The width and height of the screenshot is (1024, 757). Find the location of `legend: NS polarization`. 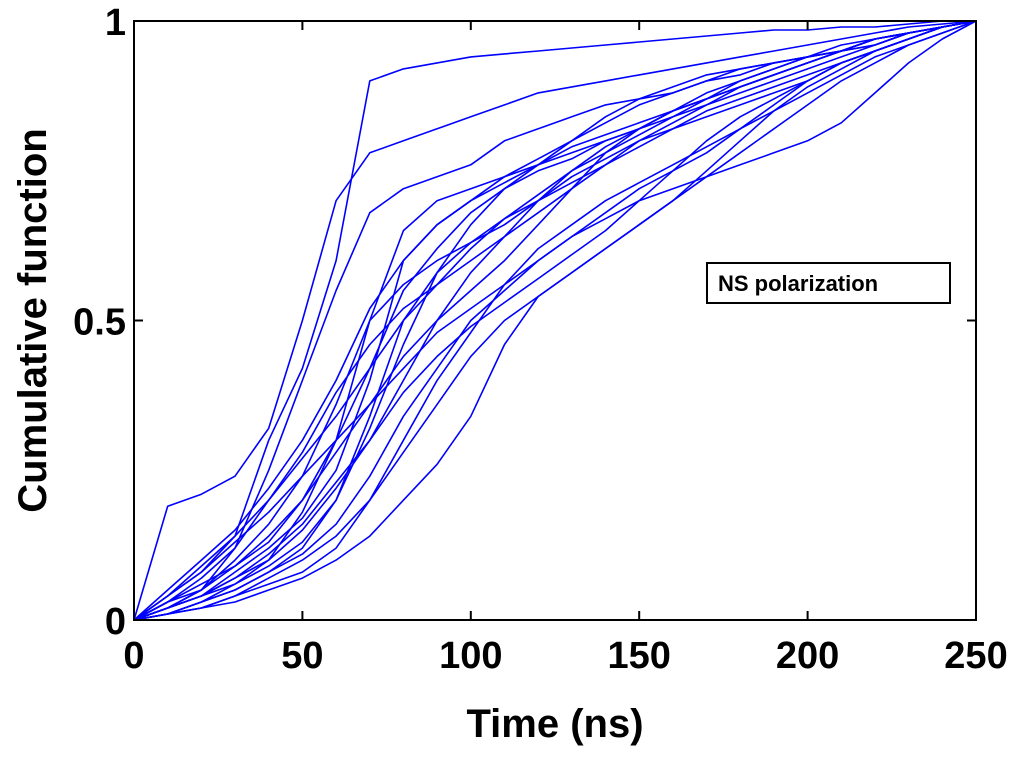

legend: NS polarization is located at coordinates (828, 283).